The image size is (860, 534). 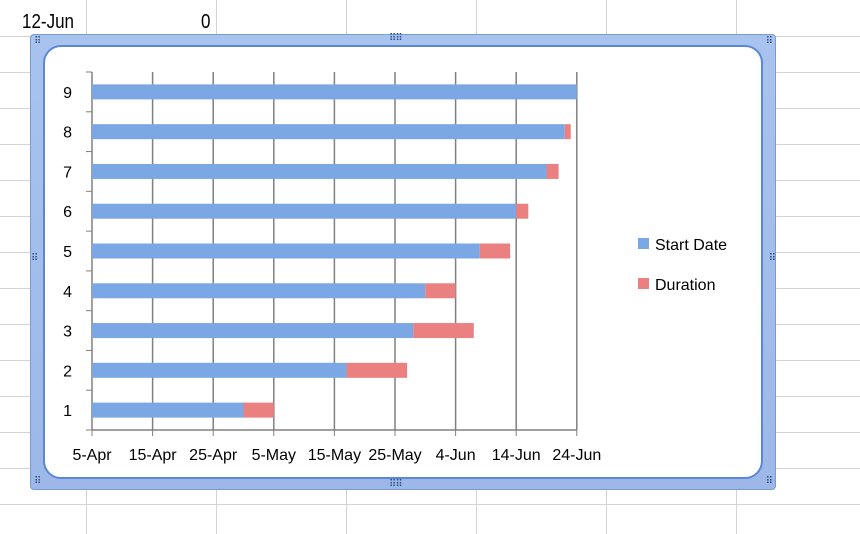 I want to click on y-tick-label: 8, so click(x=67, y=133).